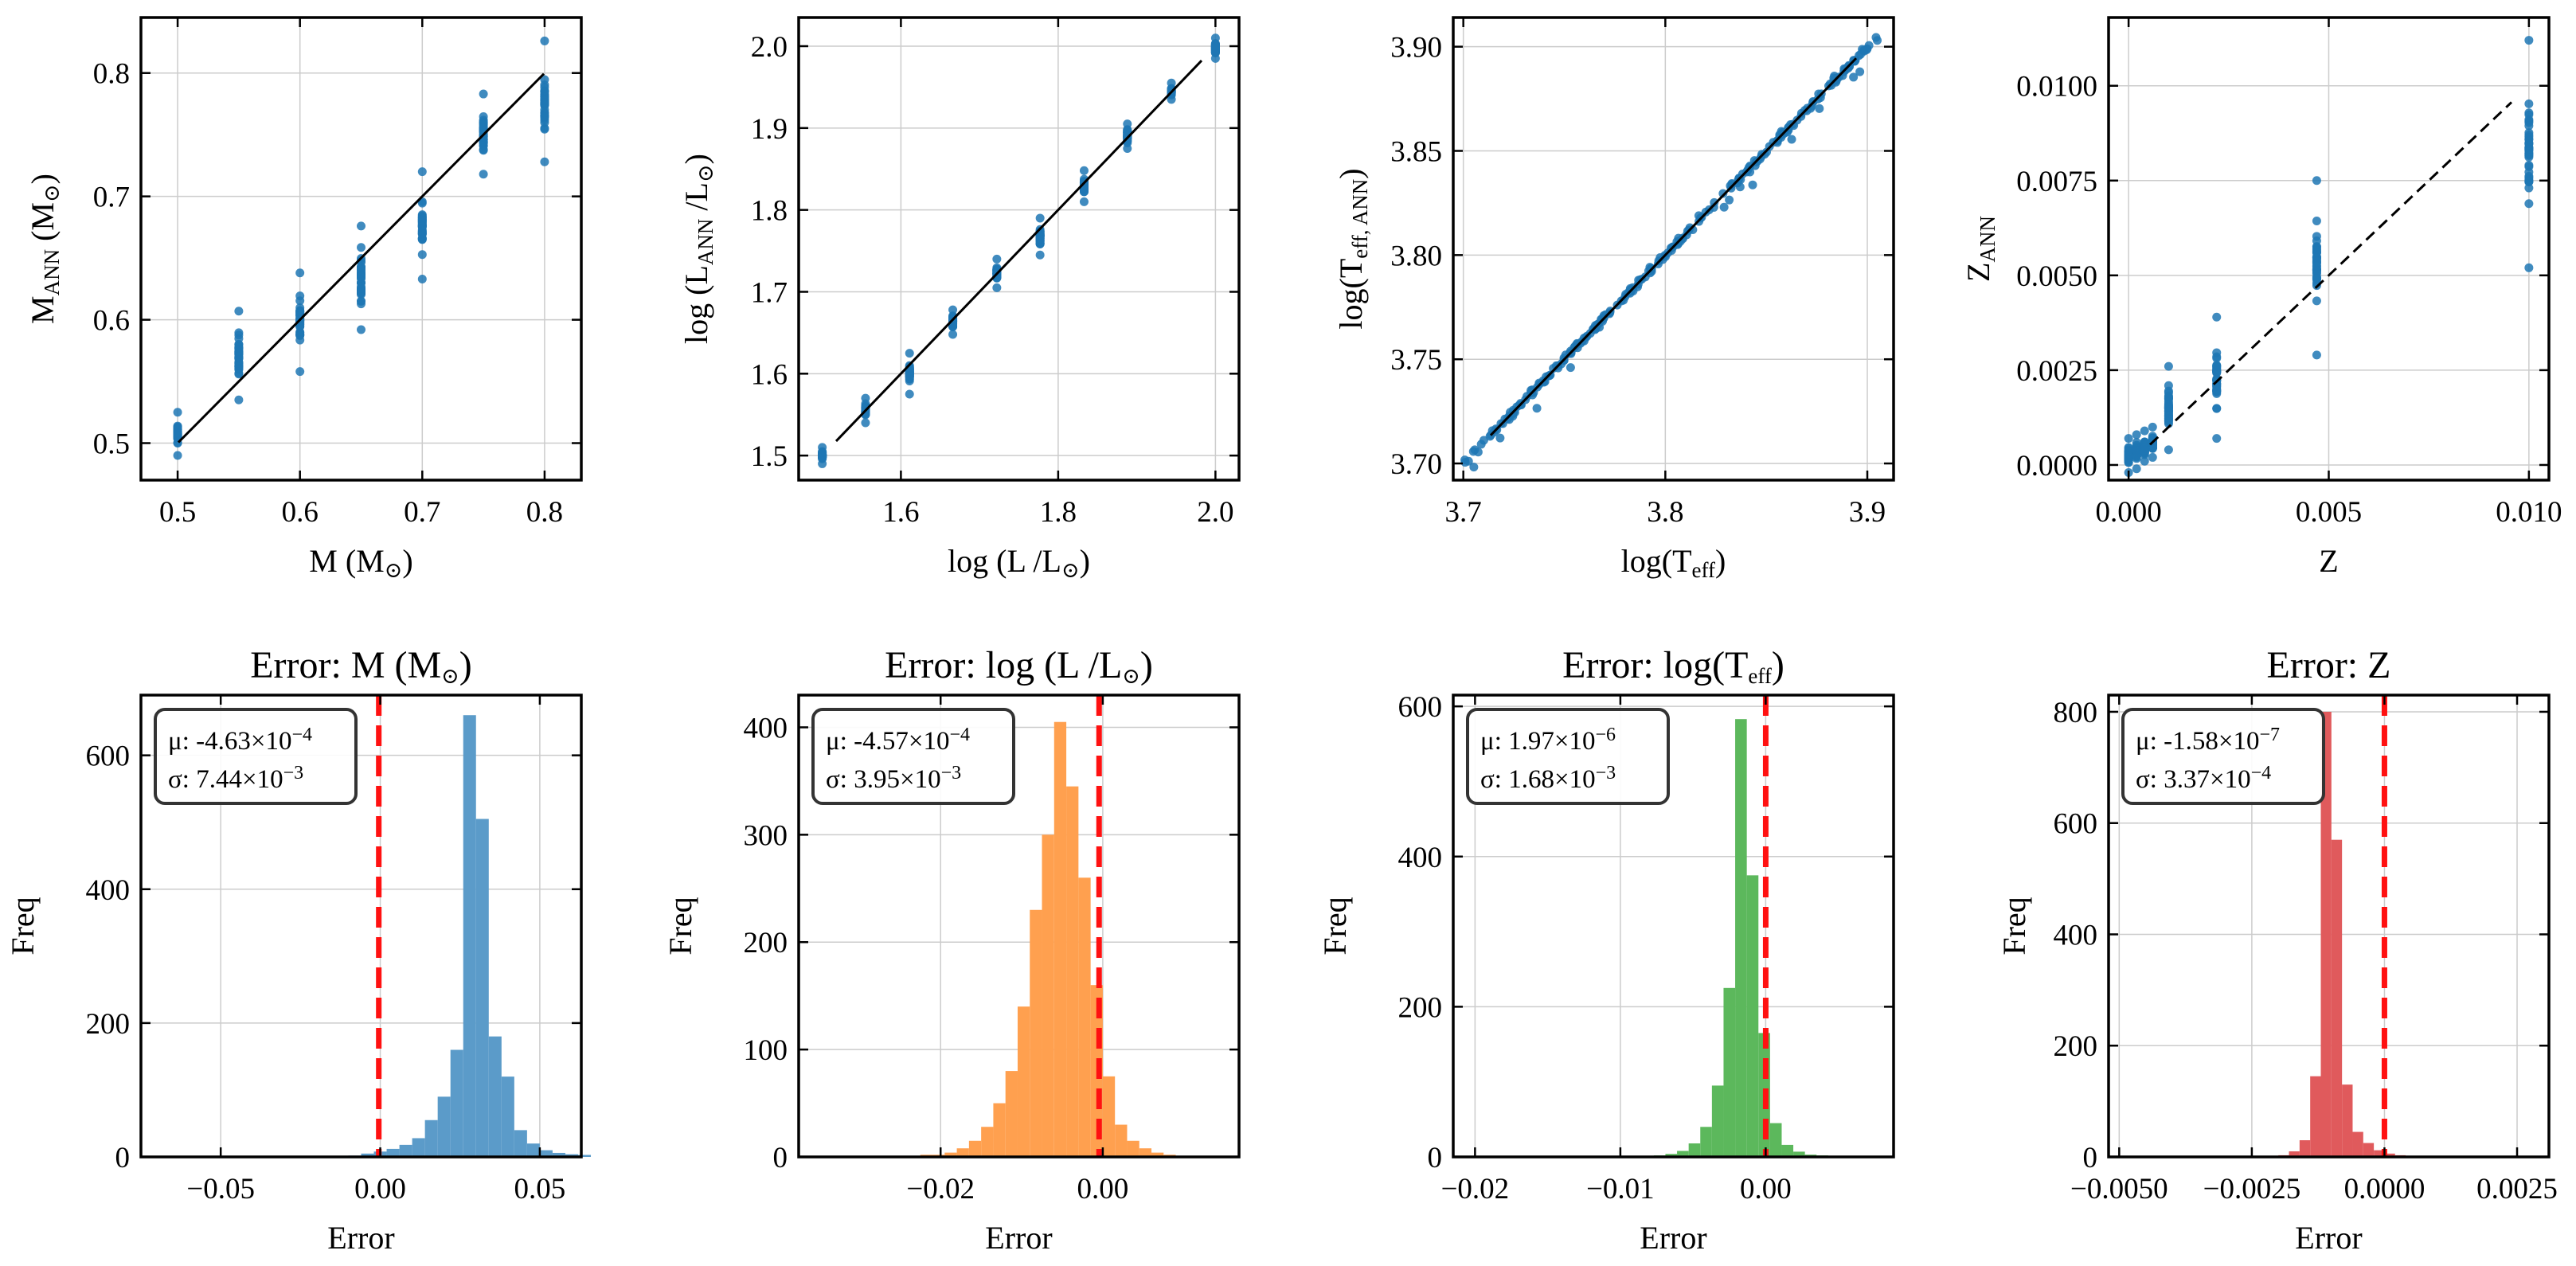 The height and width of the screenshot is (1266, 2576). What do you see at coordinates (2203, 779) in the screenshot?
I see `sigma-stat: σ: 3.37×10−4` at bounding box center [2203, 779].